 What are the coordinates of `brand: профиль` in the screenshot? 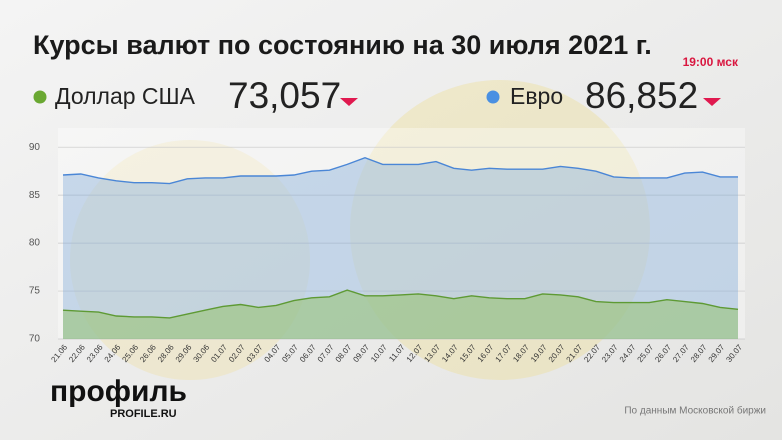 It's located at (118, 391).